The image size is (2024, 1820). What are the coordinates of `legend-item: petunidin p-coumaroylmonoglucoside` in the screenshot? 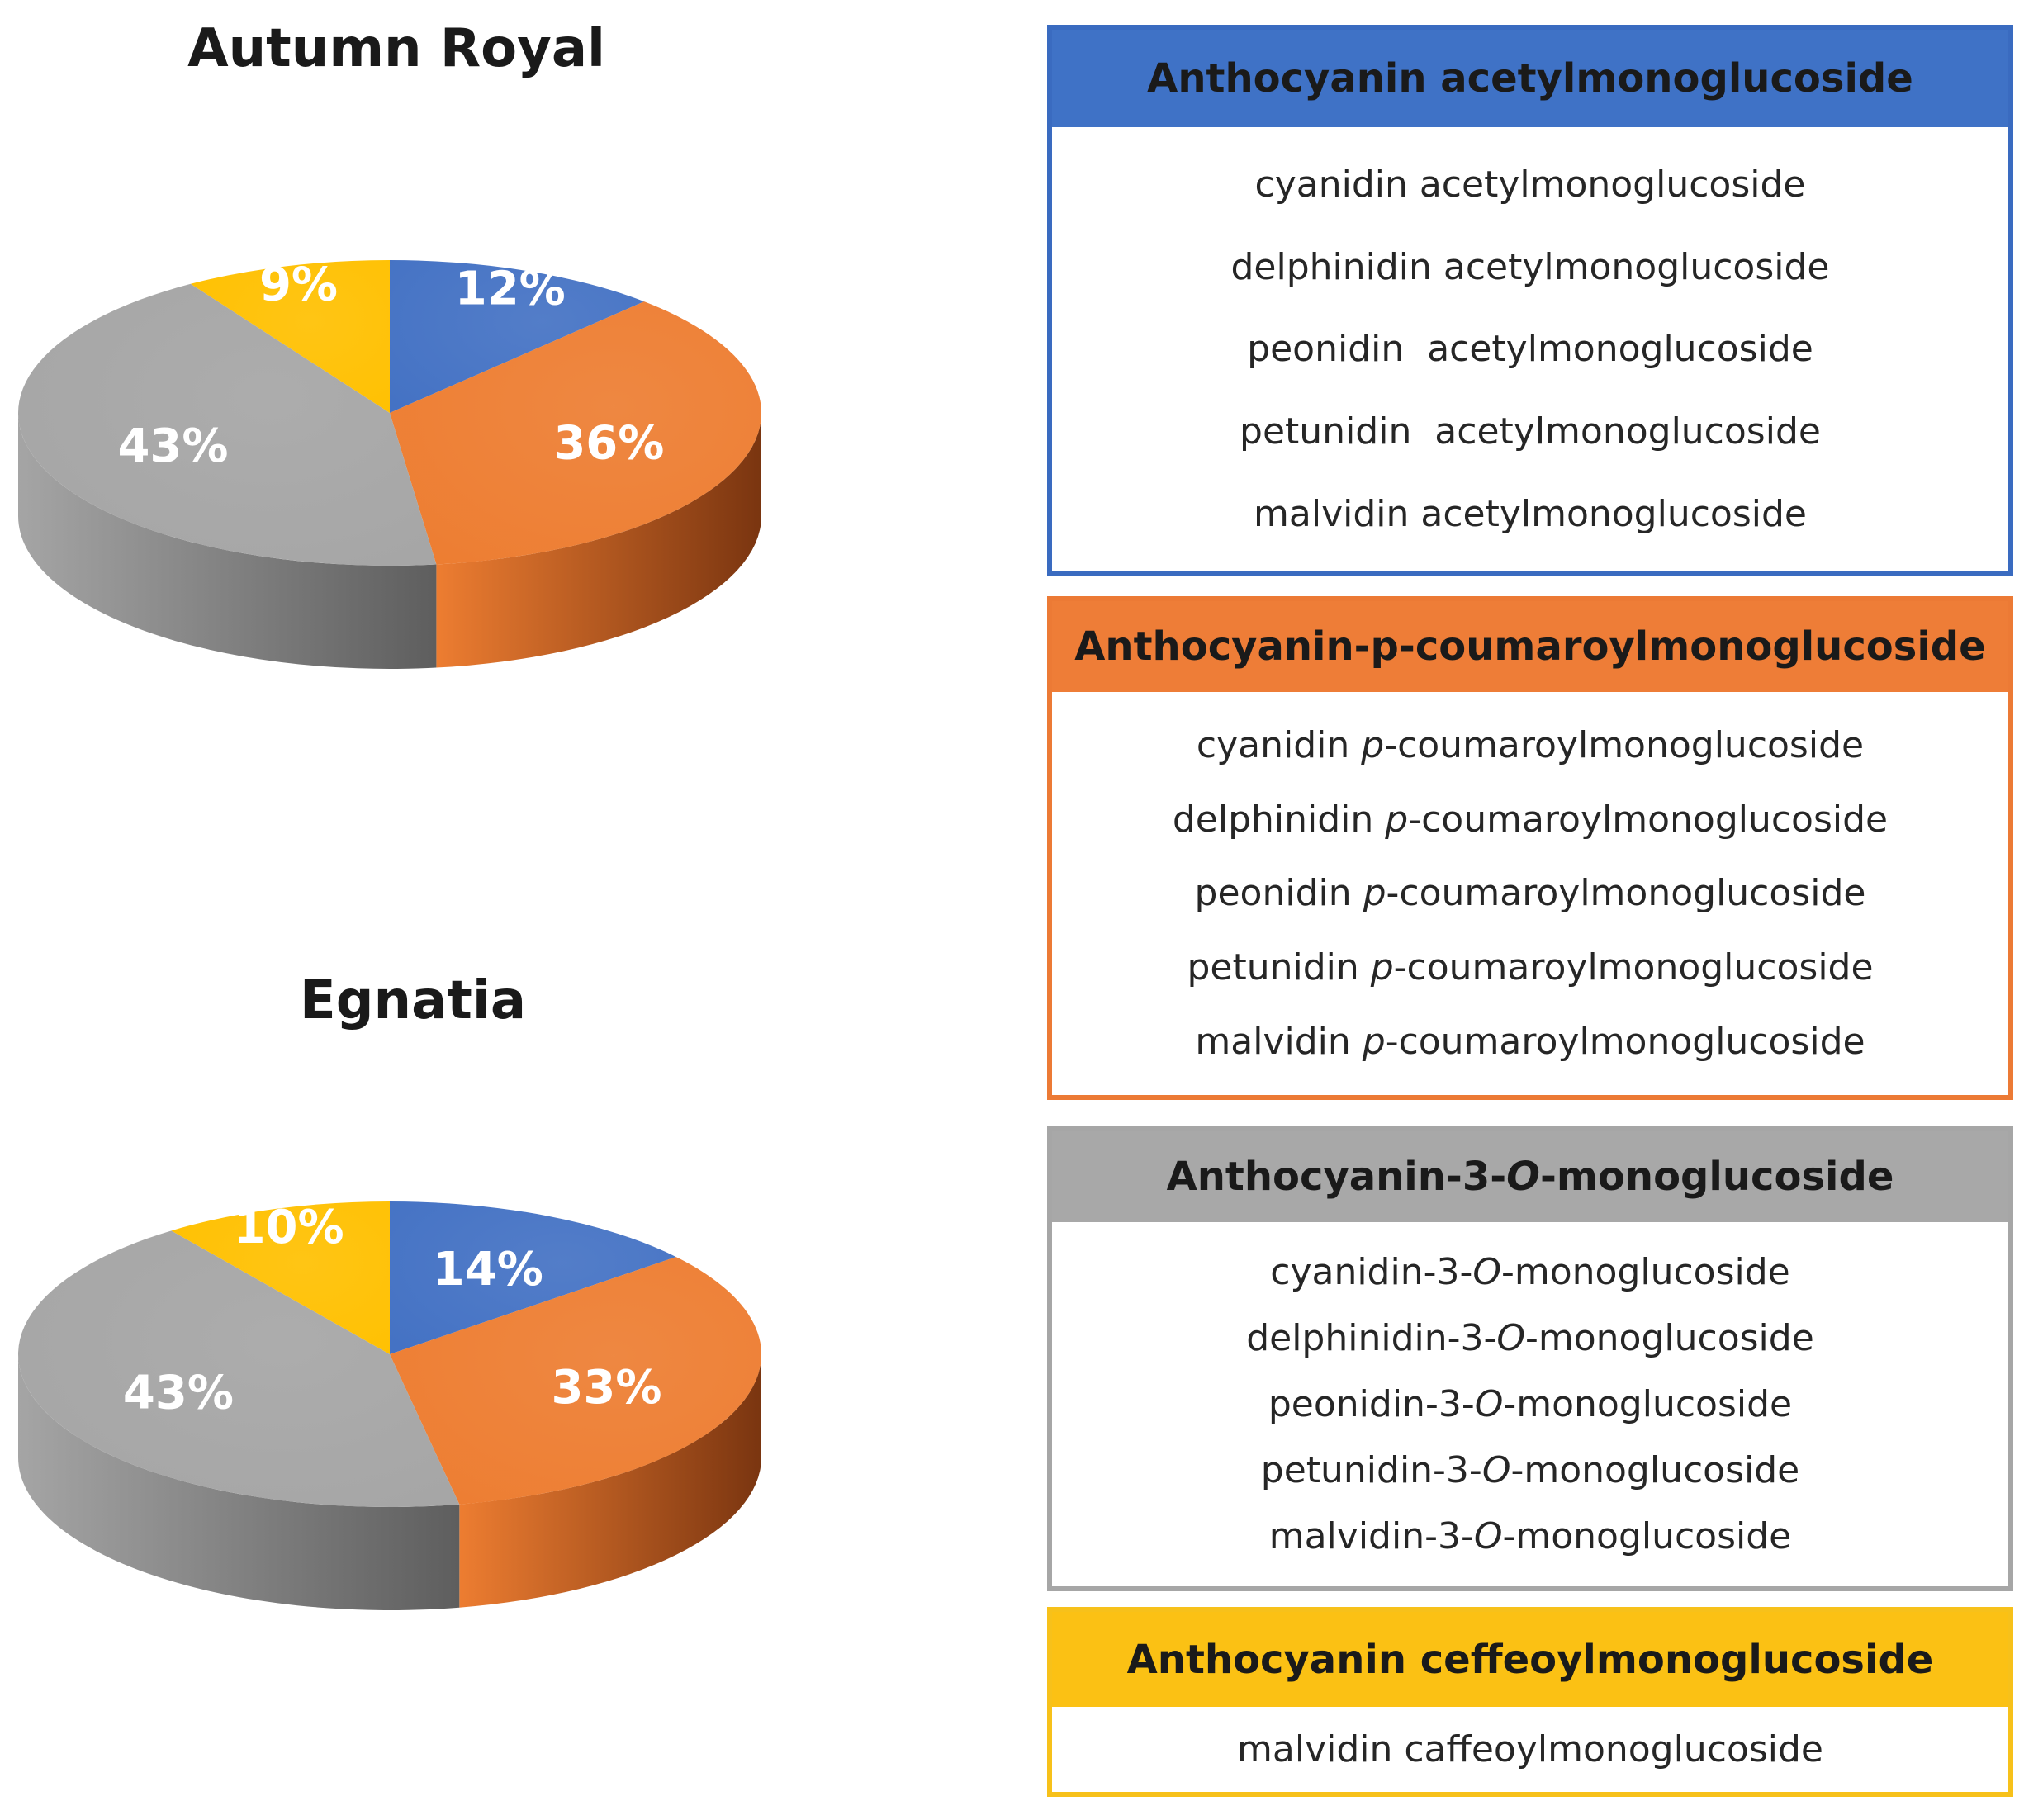 It's located at (1530, 967).